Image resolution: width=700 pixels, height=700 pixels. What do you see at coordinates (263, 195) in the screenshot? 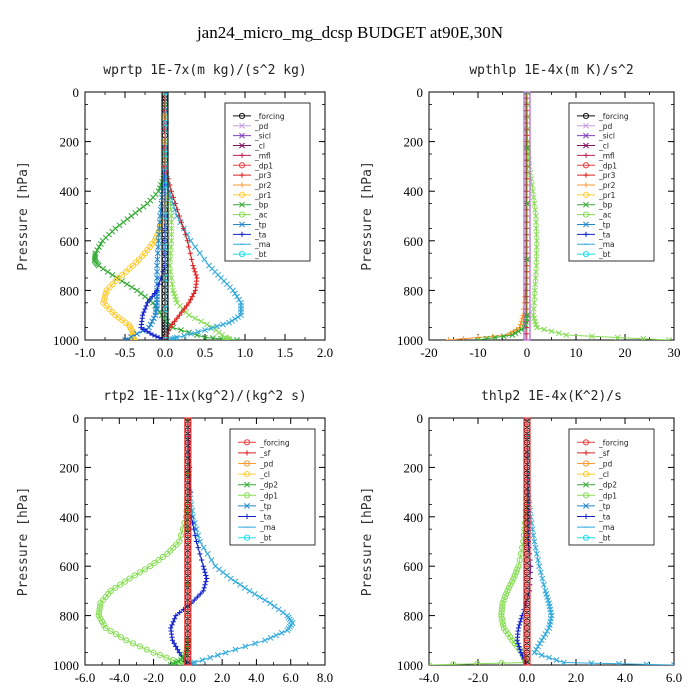
I see `legend-label: _pr1` at bounding box center [263, 195].